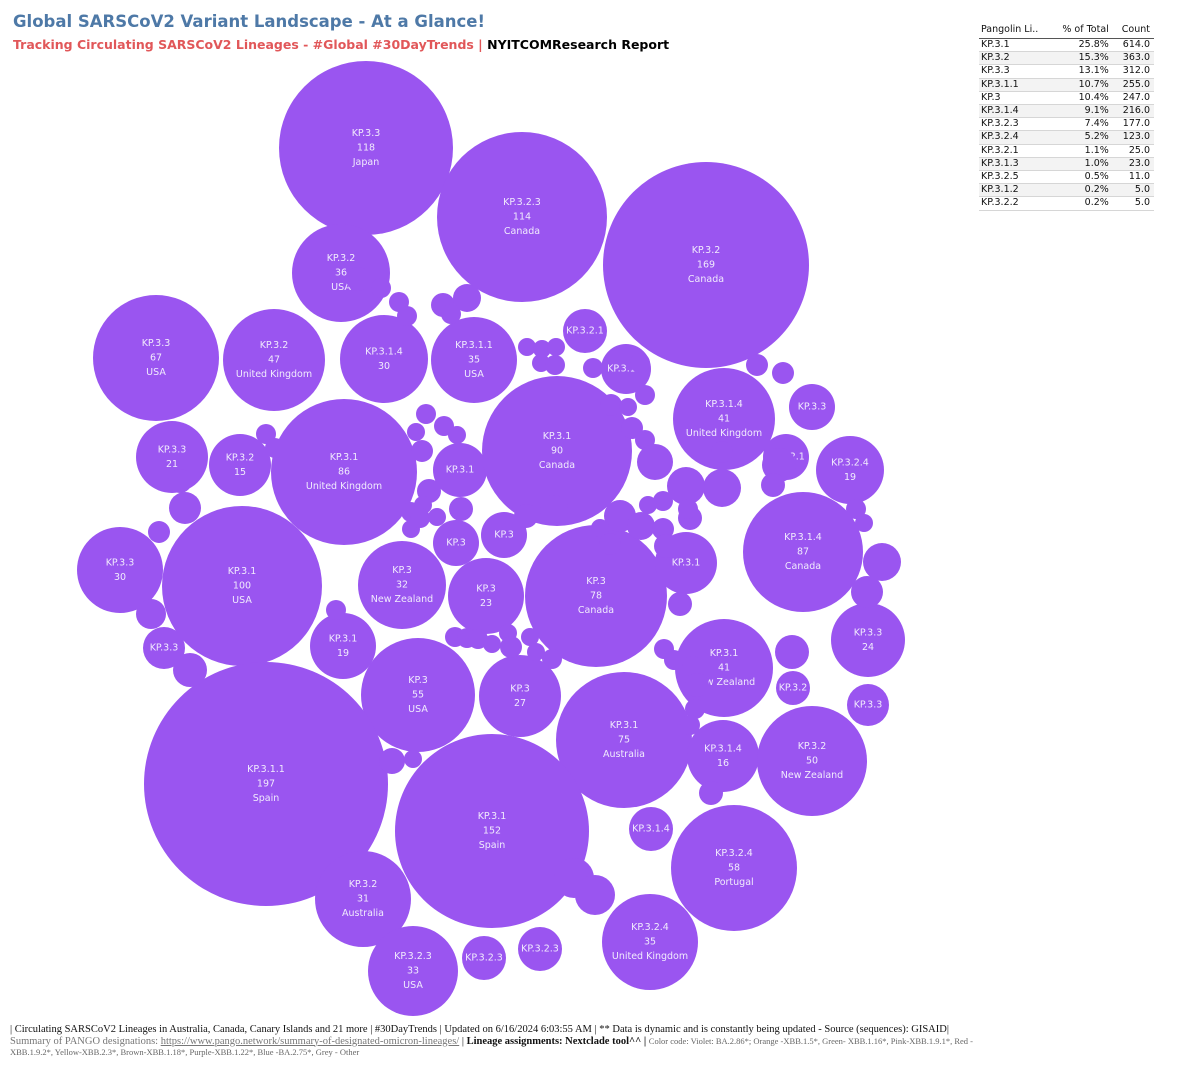  I want to click on column-header-count: Count, so click(1133, 30).